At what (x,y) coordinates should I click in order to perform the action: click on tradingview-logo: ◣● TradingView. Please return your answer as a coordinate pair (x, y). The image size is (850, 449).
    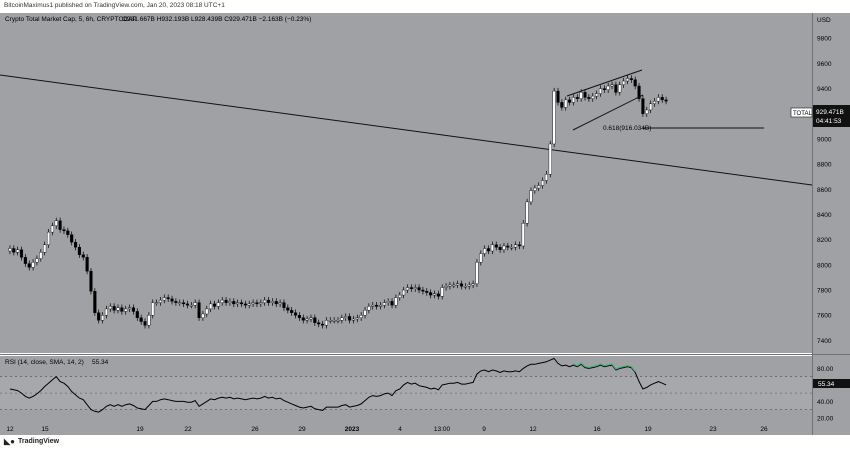
    Looking at the image, I should click on (31, 441).